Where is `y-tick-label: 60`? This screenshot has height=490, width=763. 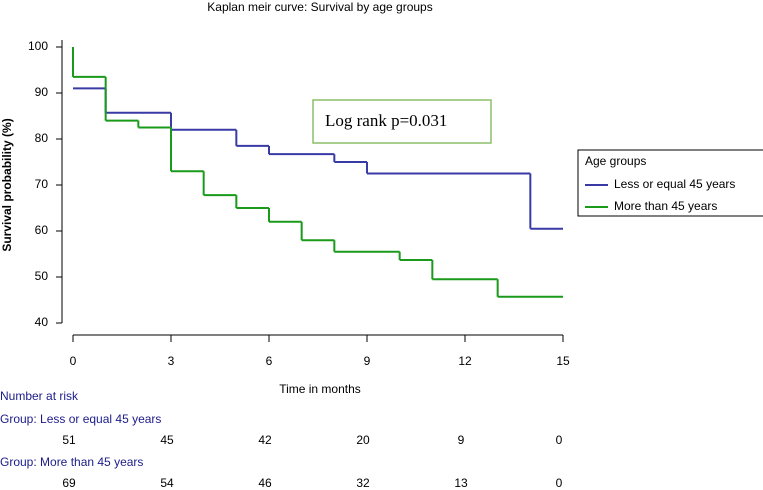
y-tick-label: 60 is located at coordinates (42, 230).